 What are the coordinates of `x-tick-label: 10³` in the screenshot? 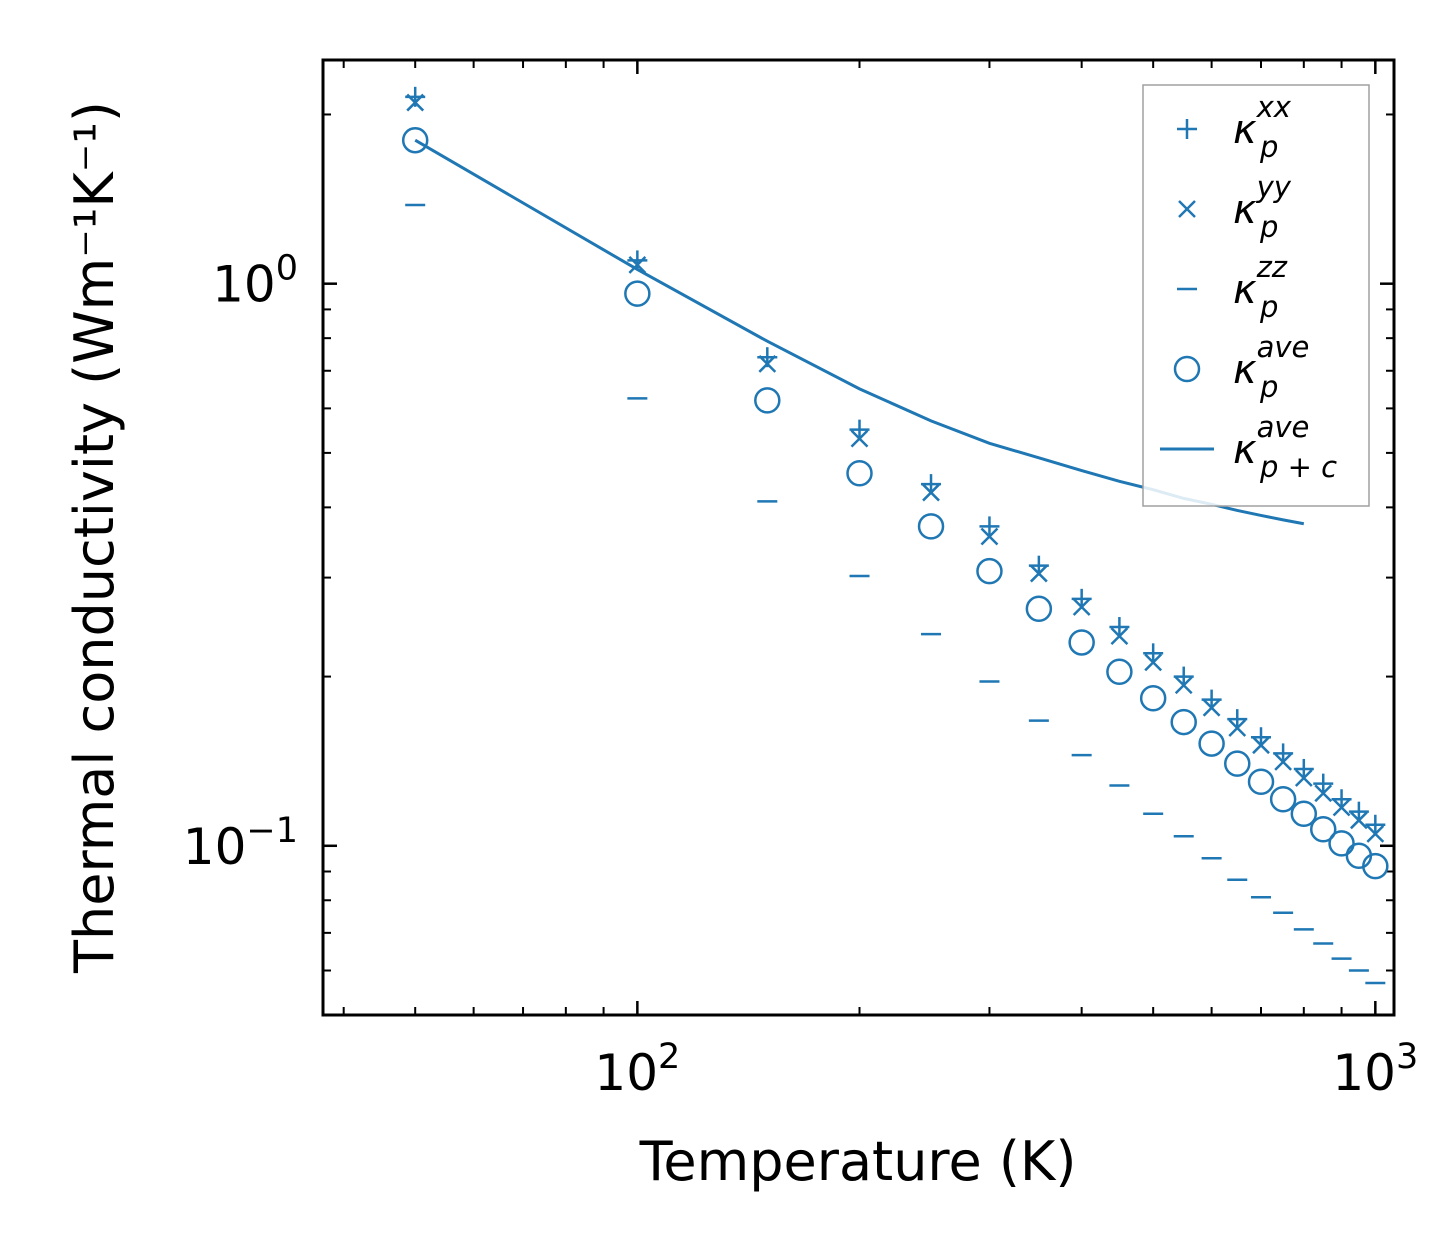 It's located at (1375, 1069).